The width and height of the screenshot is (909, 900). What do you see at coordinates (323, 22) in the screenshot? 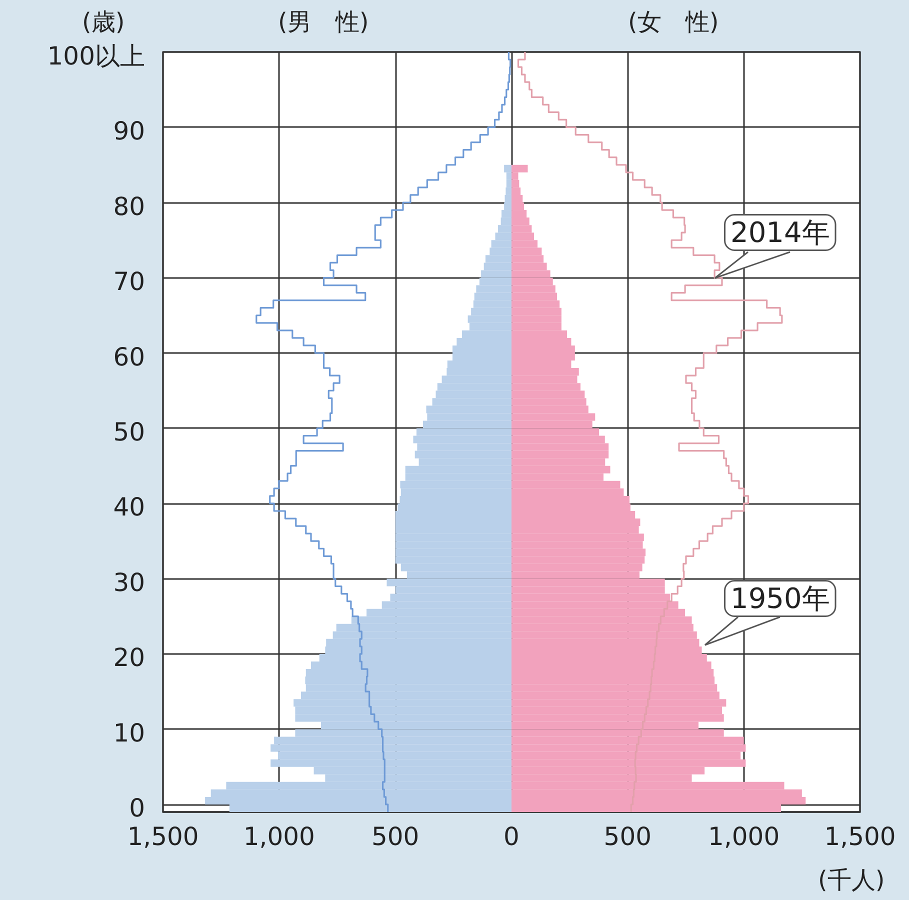
I see `text: (男 性)` at bounding box center [323, 22].